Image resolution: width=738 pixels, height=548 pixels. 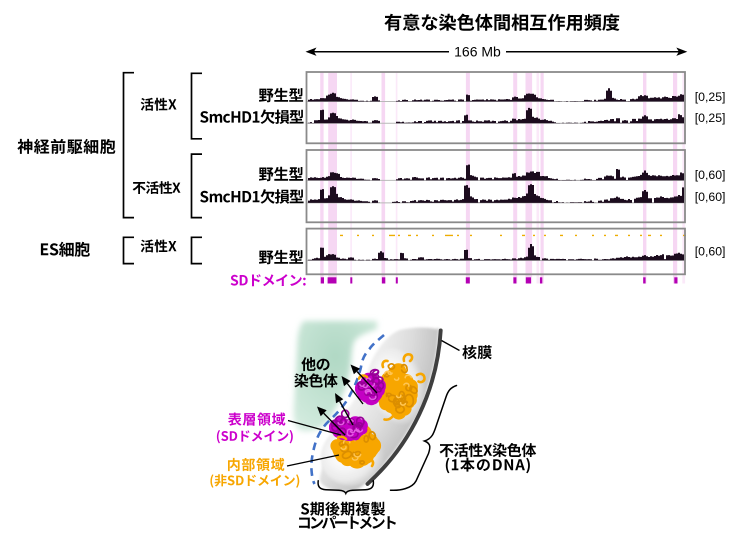 What do you see at coordinates (477, 51) in the screenshot?
I see `svg-text: 166 Mb` at bounding box center [477, 51].